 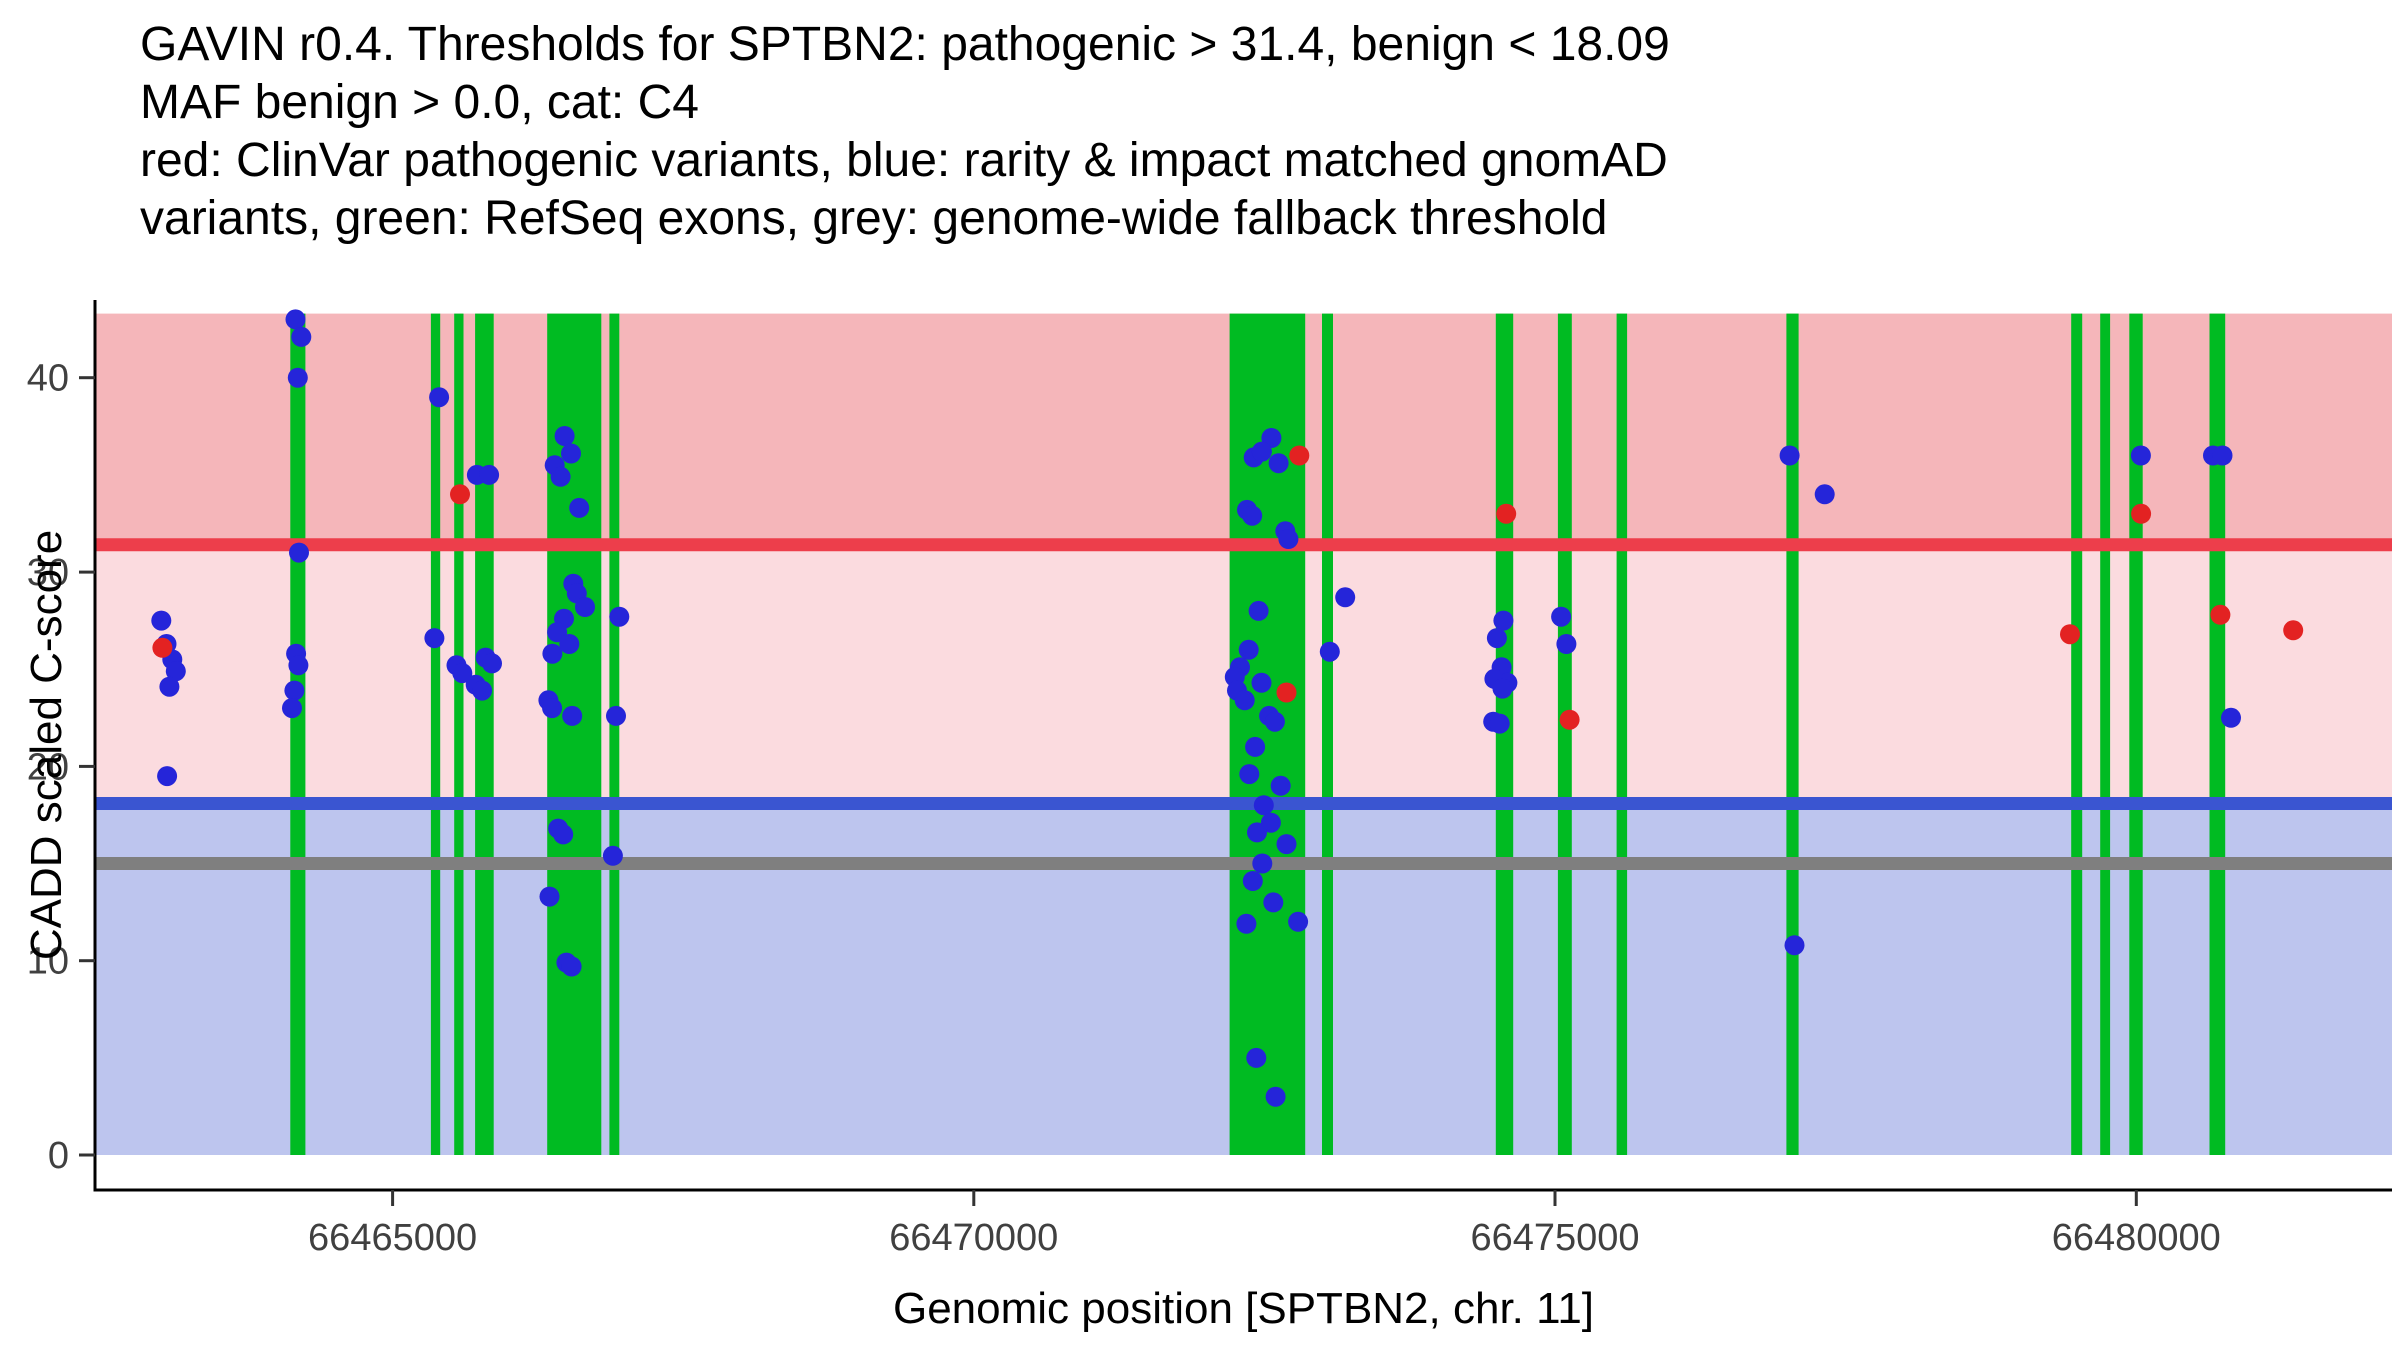 What do you see at coordinates (973, 1238) in the screenshot?
I see `x-tick-label: 66470000` at bounding box center [973, 1238].